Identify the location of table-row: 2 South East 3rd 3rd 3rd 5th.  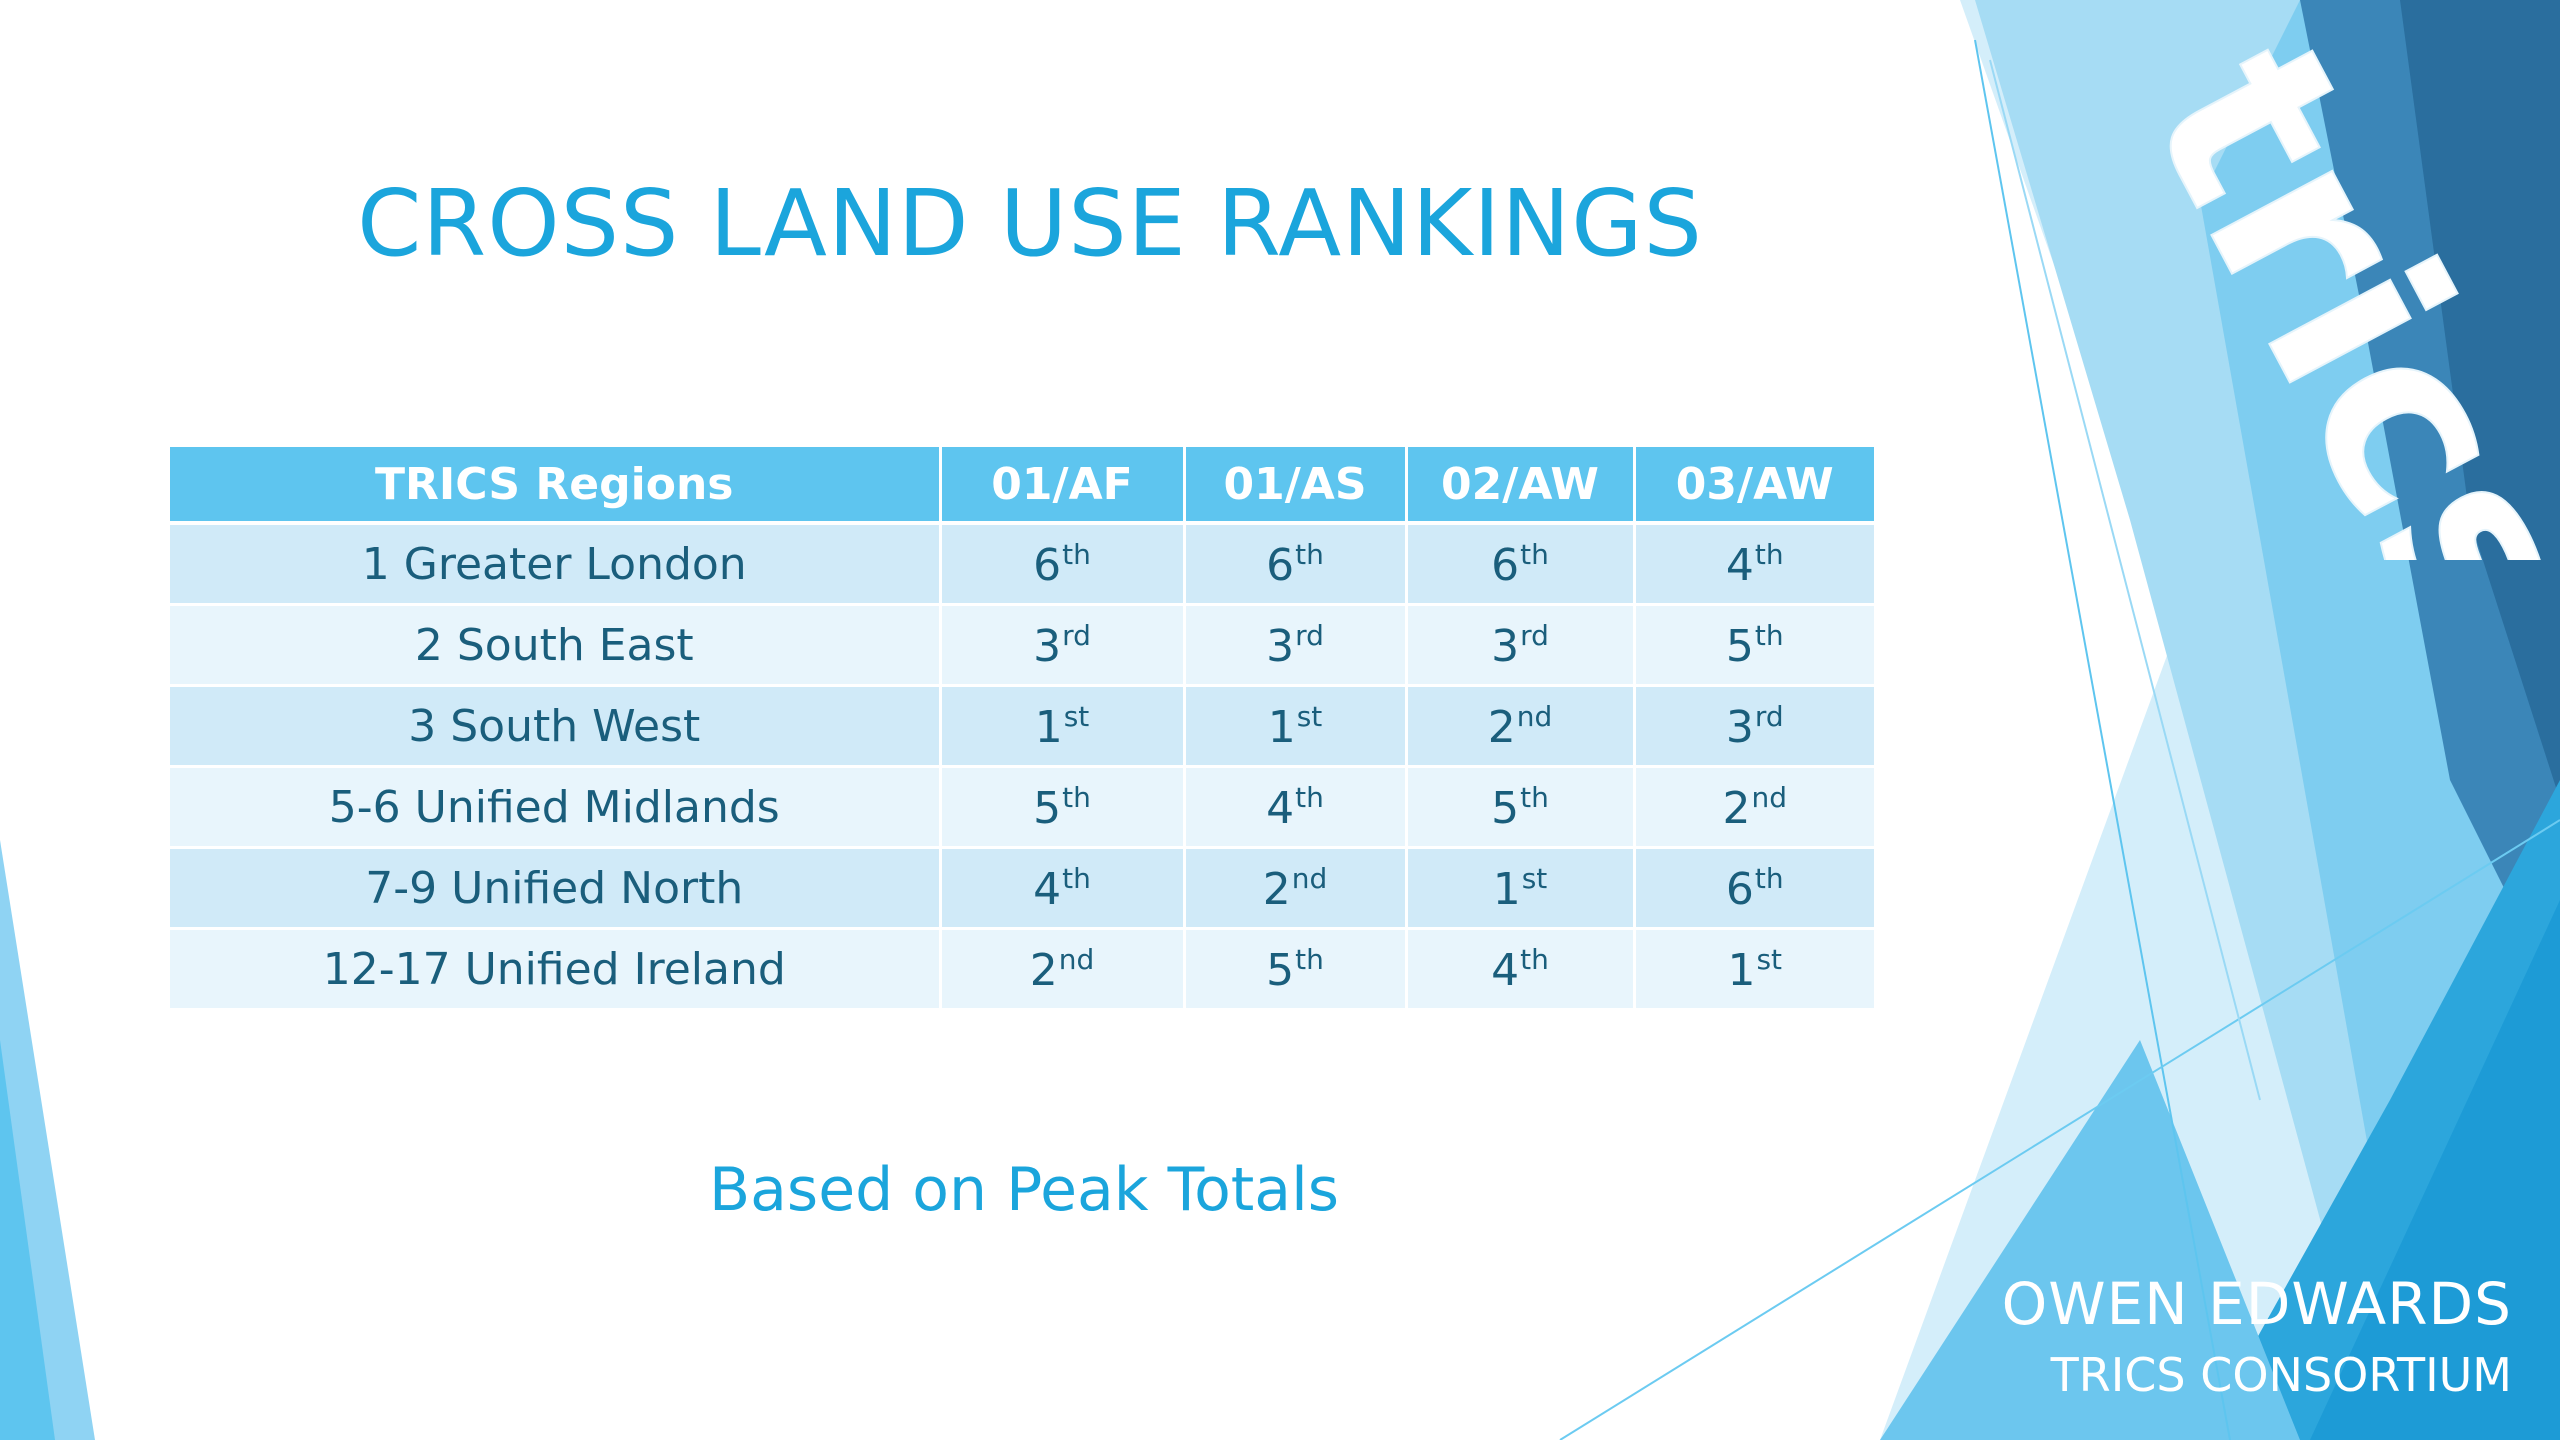
(1022, 645).